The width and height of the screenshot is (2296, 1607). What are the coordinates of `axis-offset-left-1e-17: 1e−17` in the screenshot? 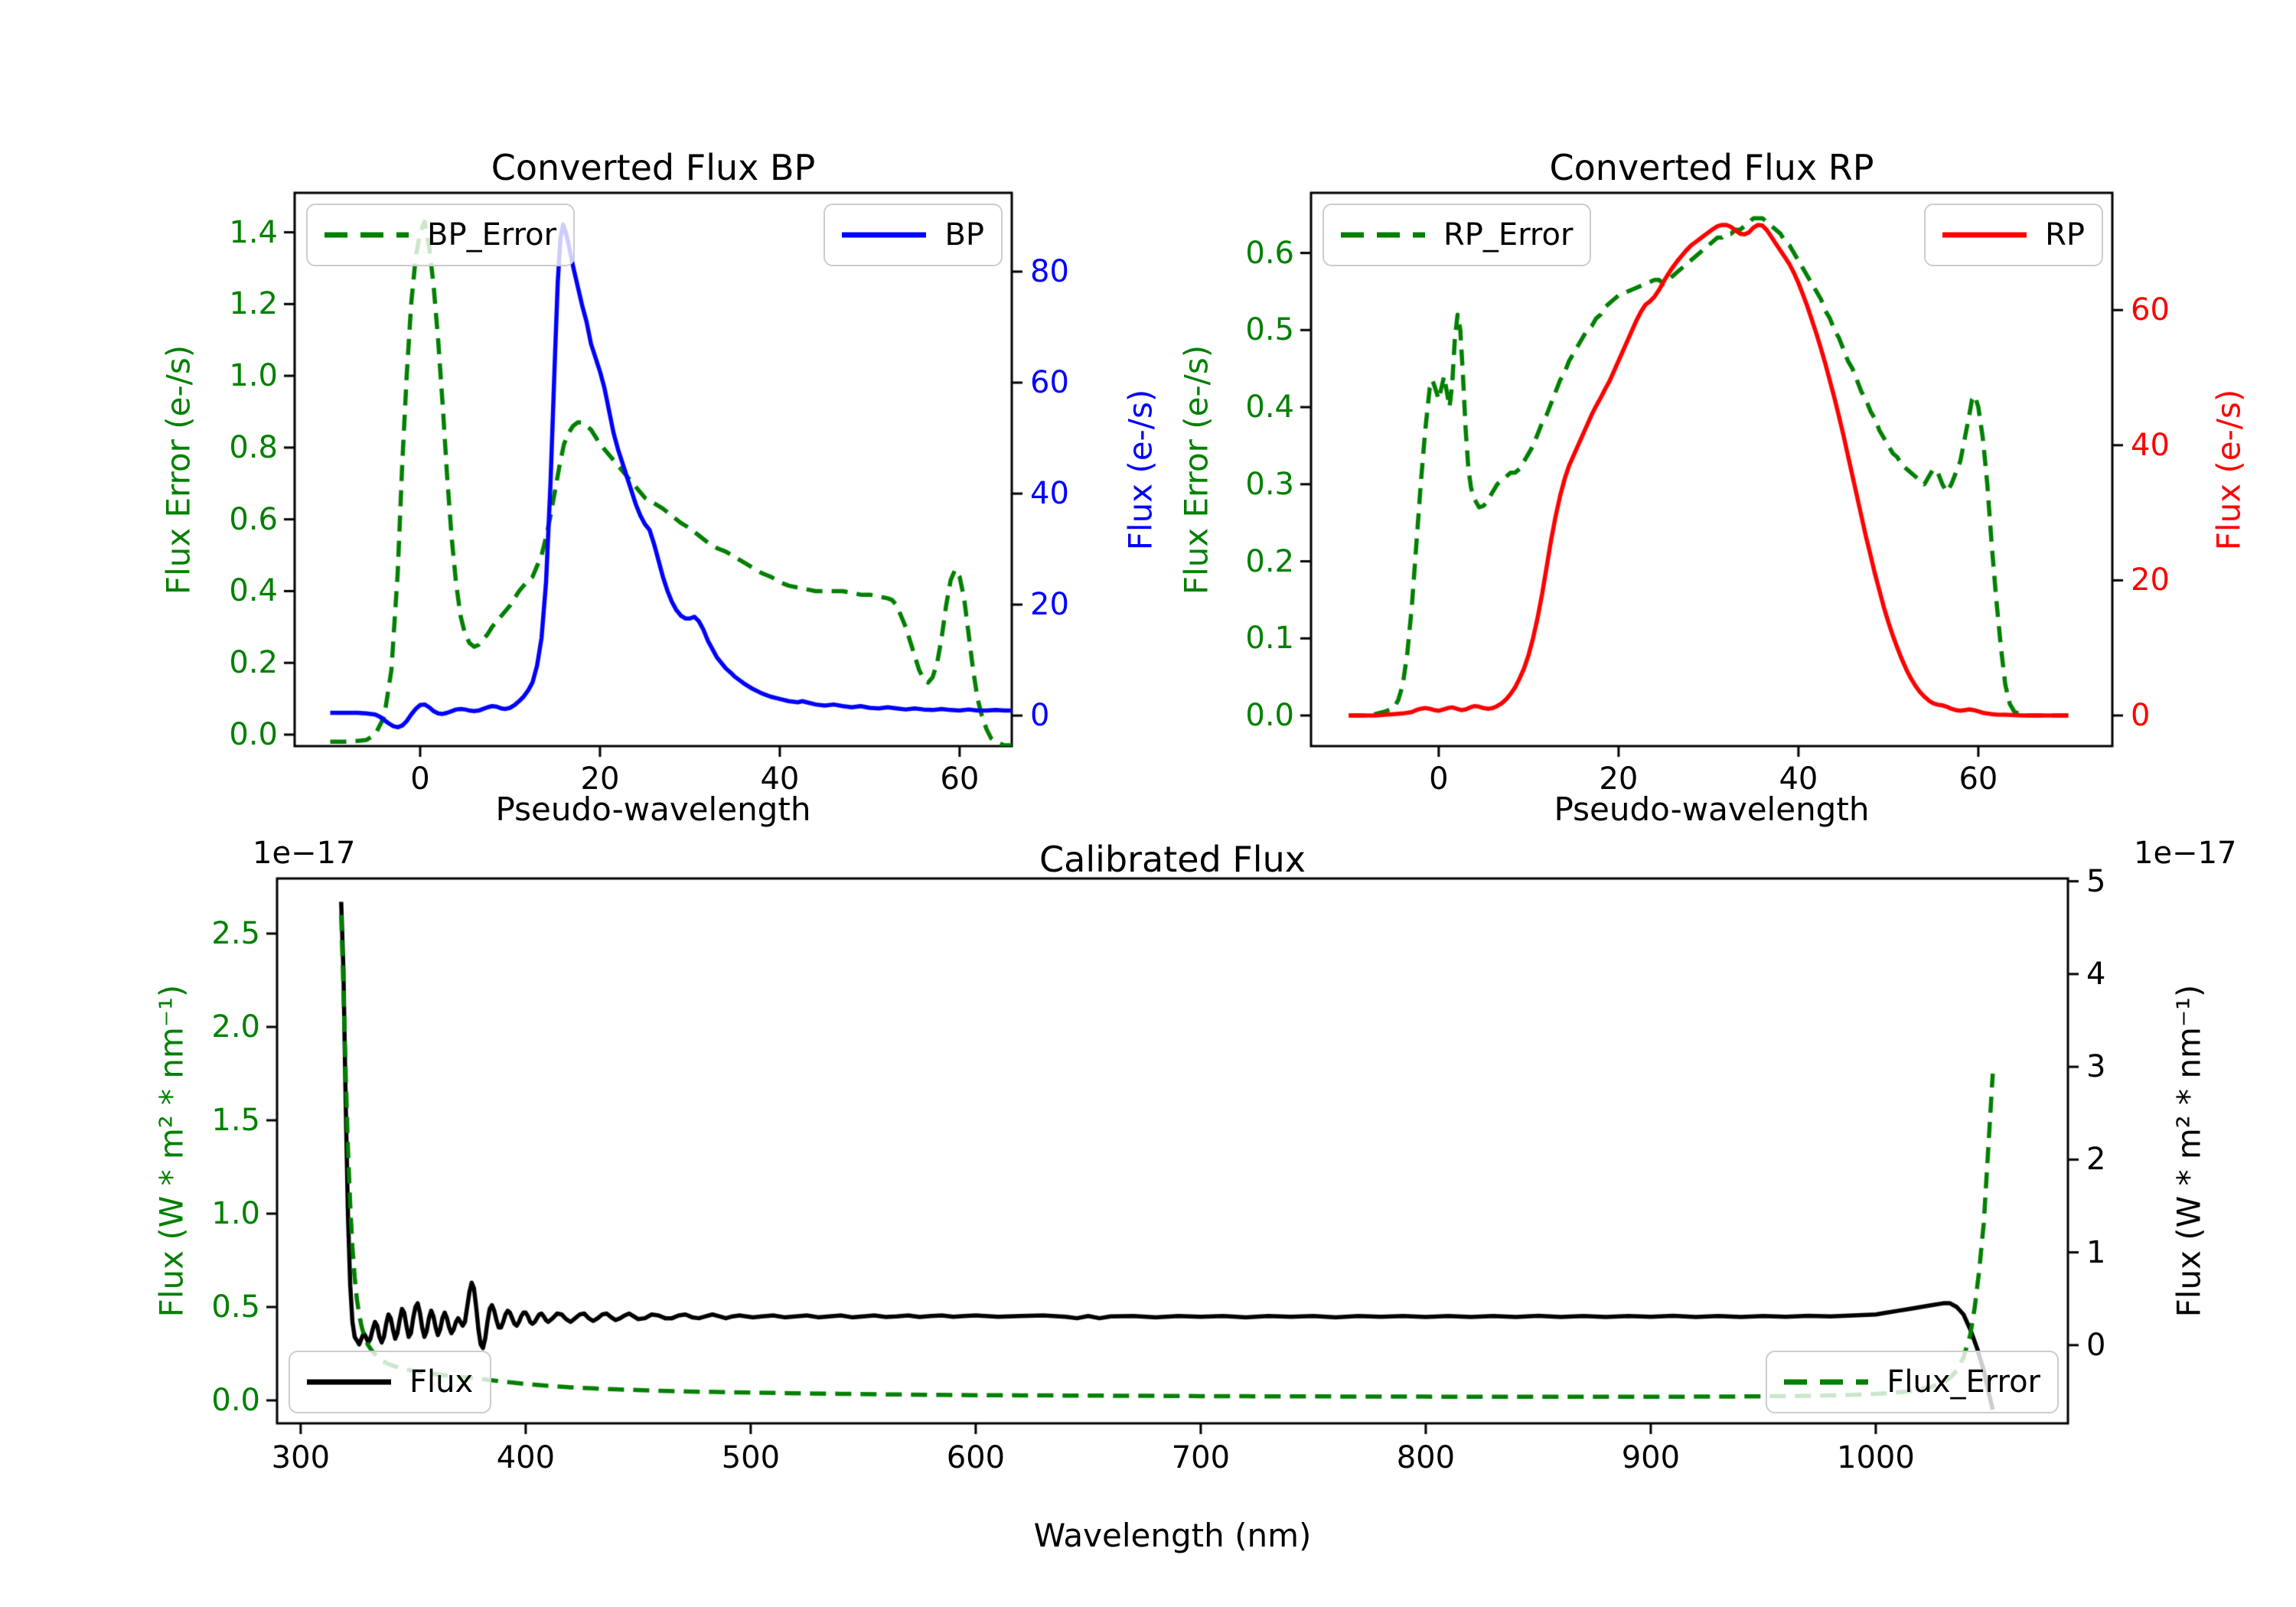 It's located at (304, 853).